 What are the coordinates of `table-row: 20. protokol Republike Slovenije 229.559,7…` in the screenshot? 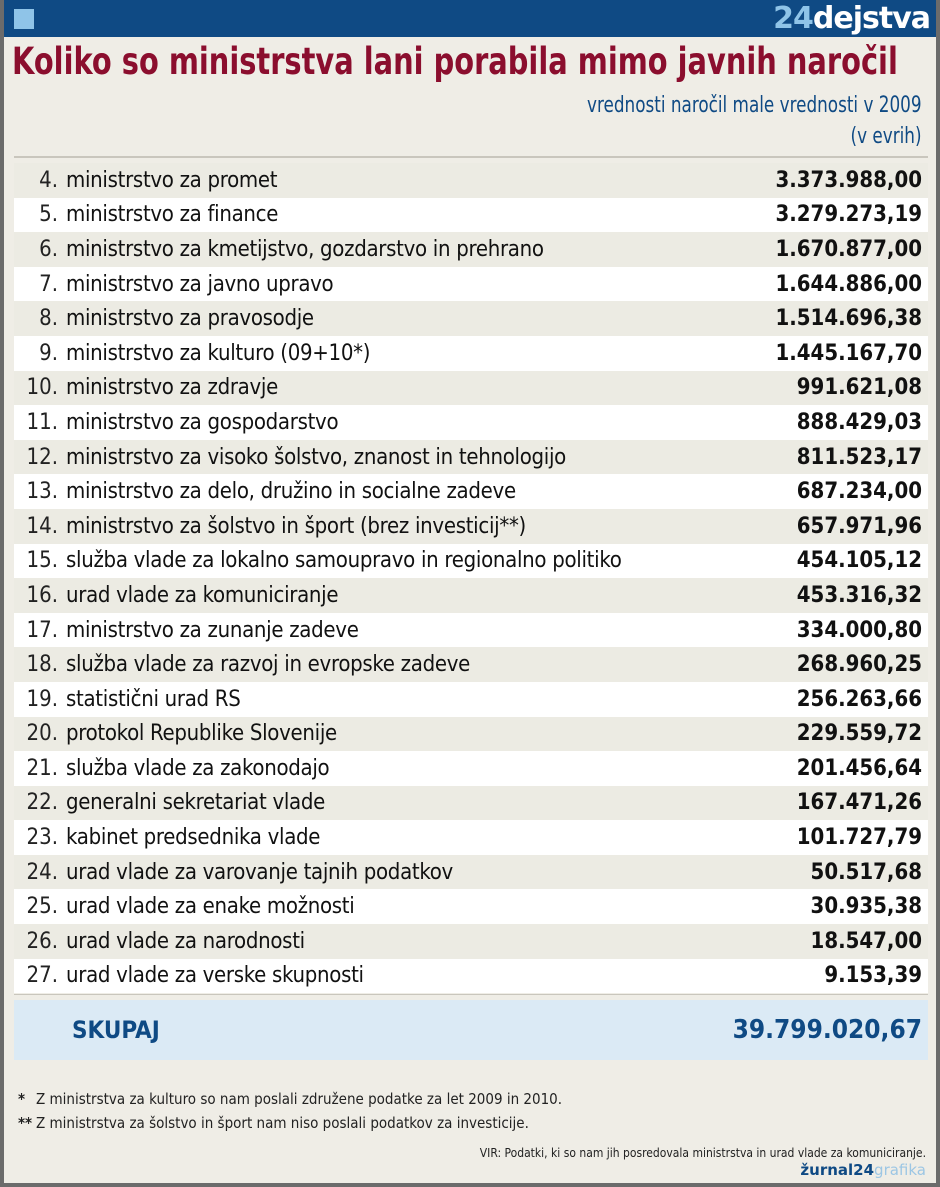 It's located at (471, 734).